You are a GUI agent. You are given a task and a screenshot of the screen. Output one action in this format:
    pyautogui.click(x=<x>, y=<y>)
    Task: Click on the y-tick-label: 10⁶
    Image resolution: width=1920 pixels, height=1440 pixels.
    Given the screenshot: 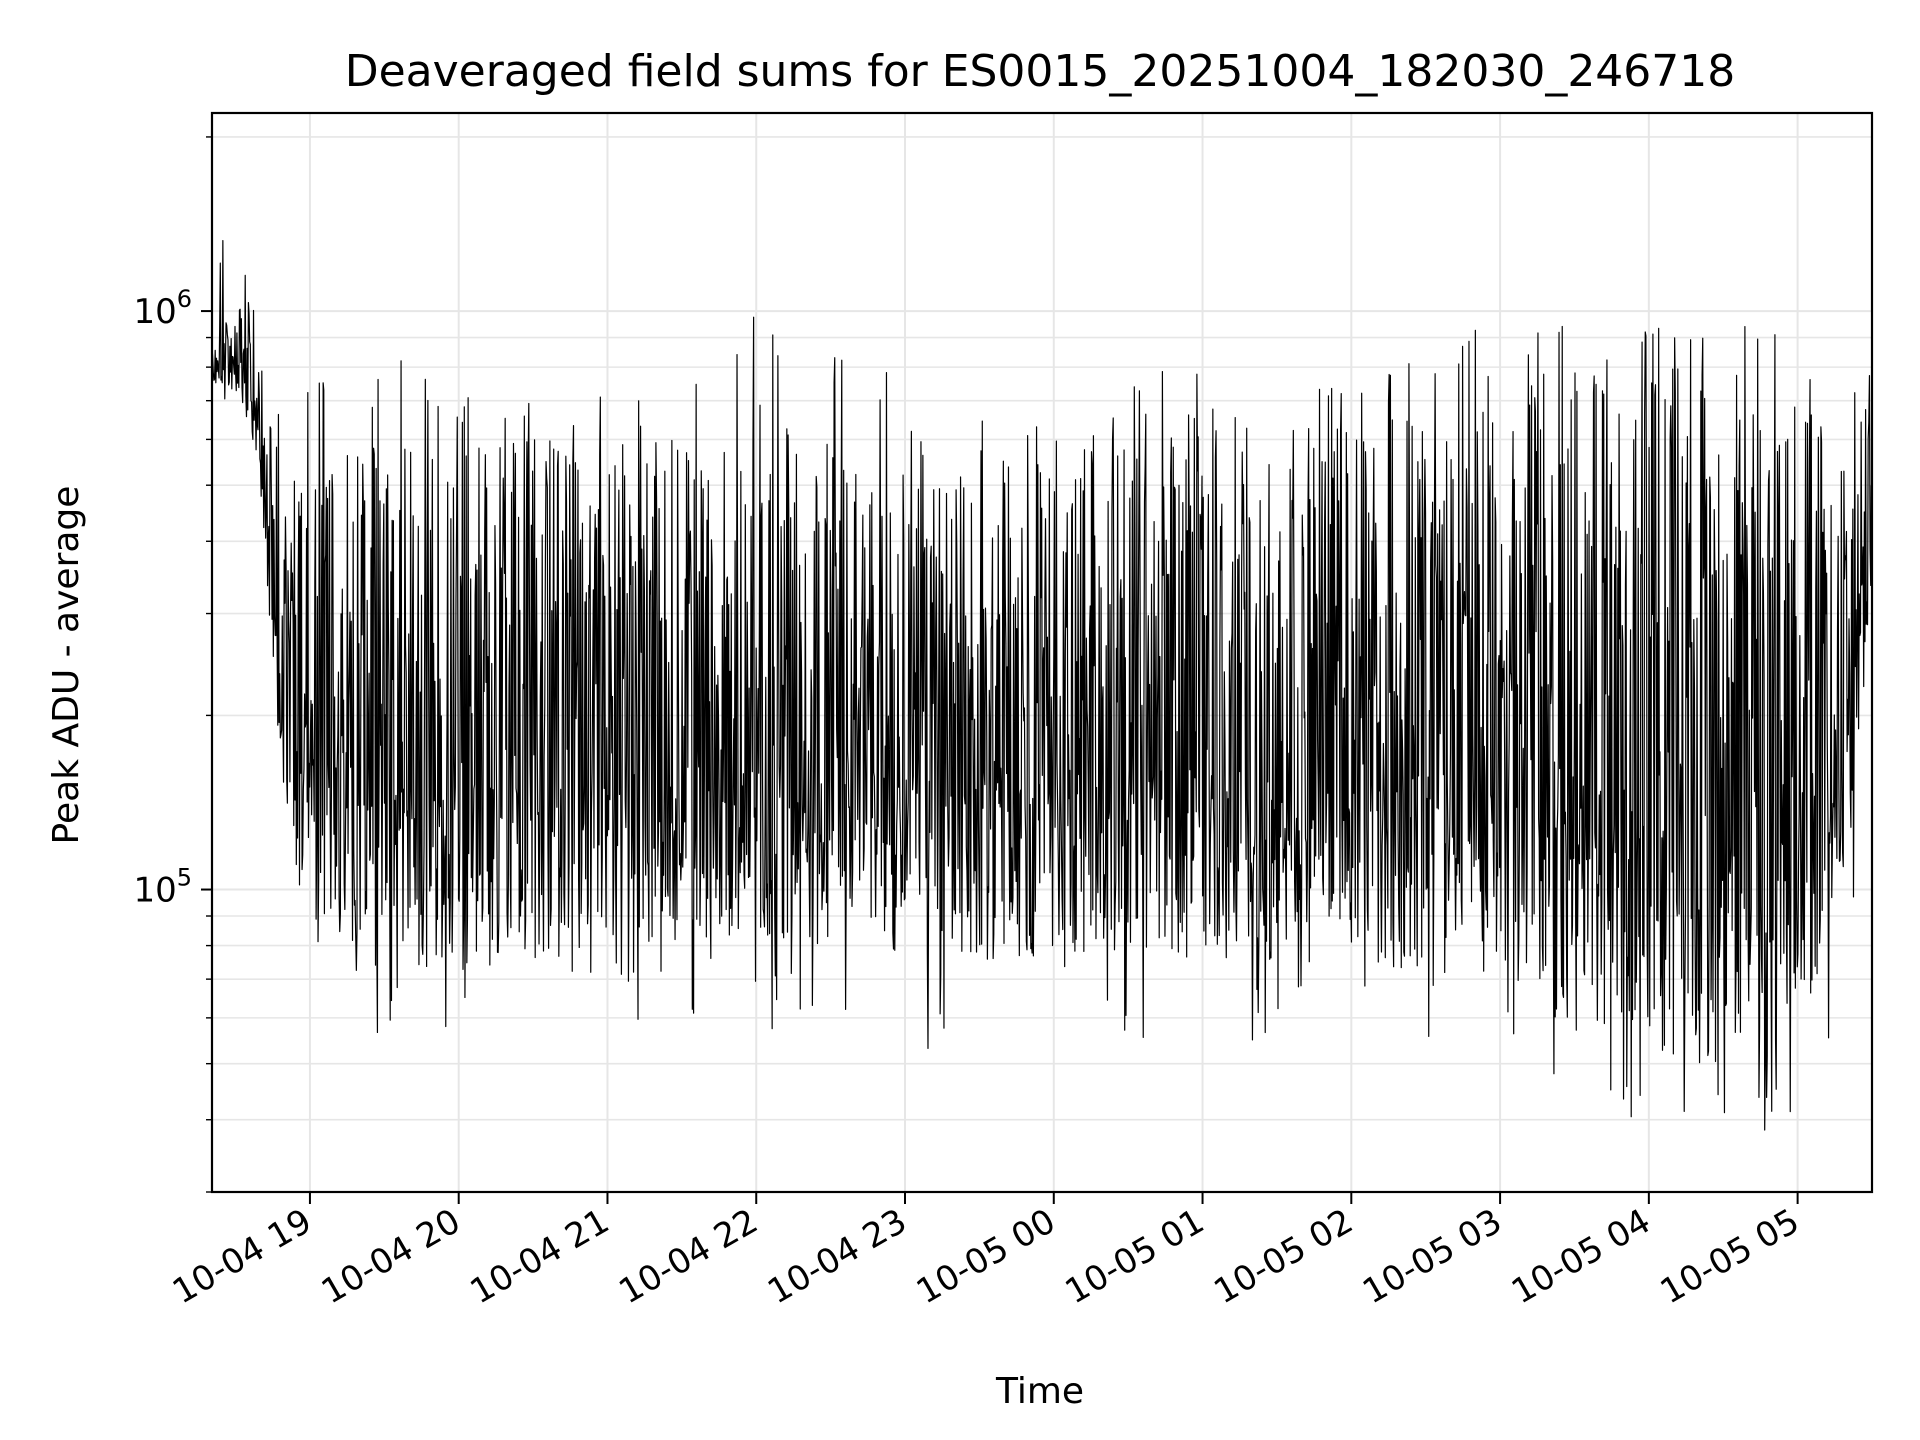 What is the action you would take?
    pyautogui.click(x=162, y=308)
    